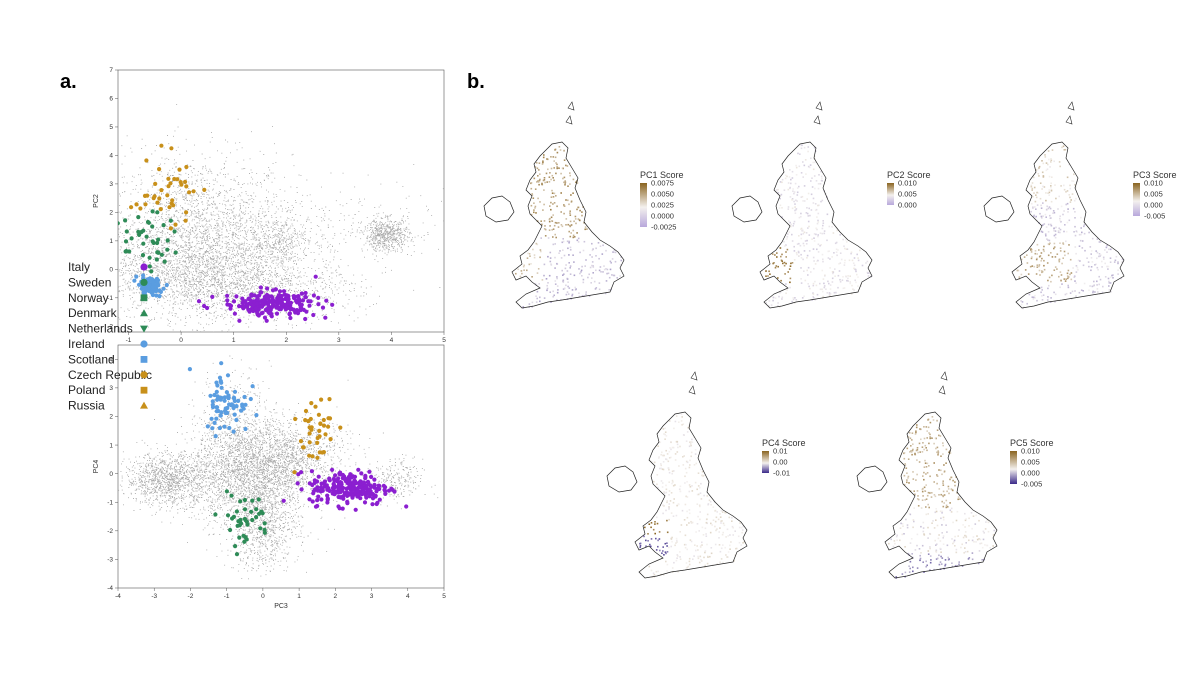 This screenshot has width=1200, height=675. I want to click on island-outline, so click(819, 106).